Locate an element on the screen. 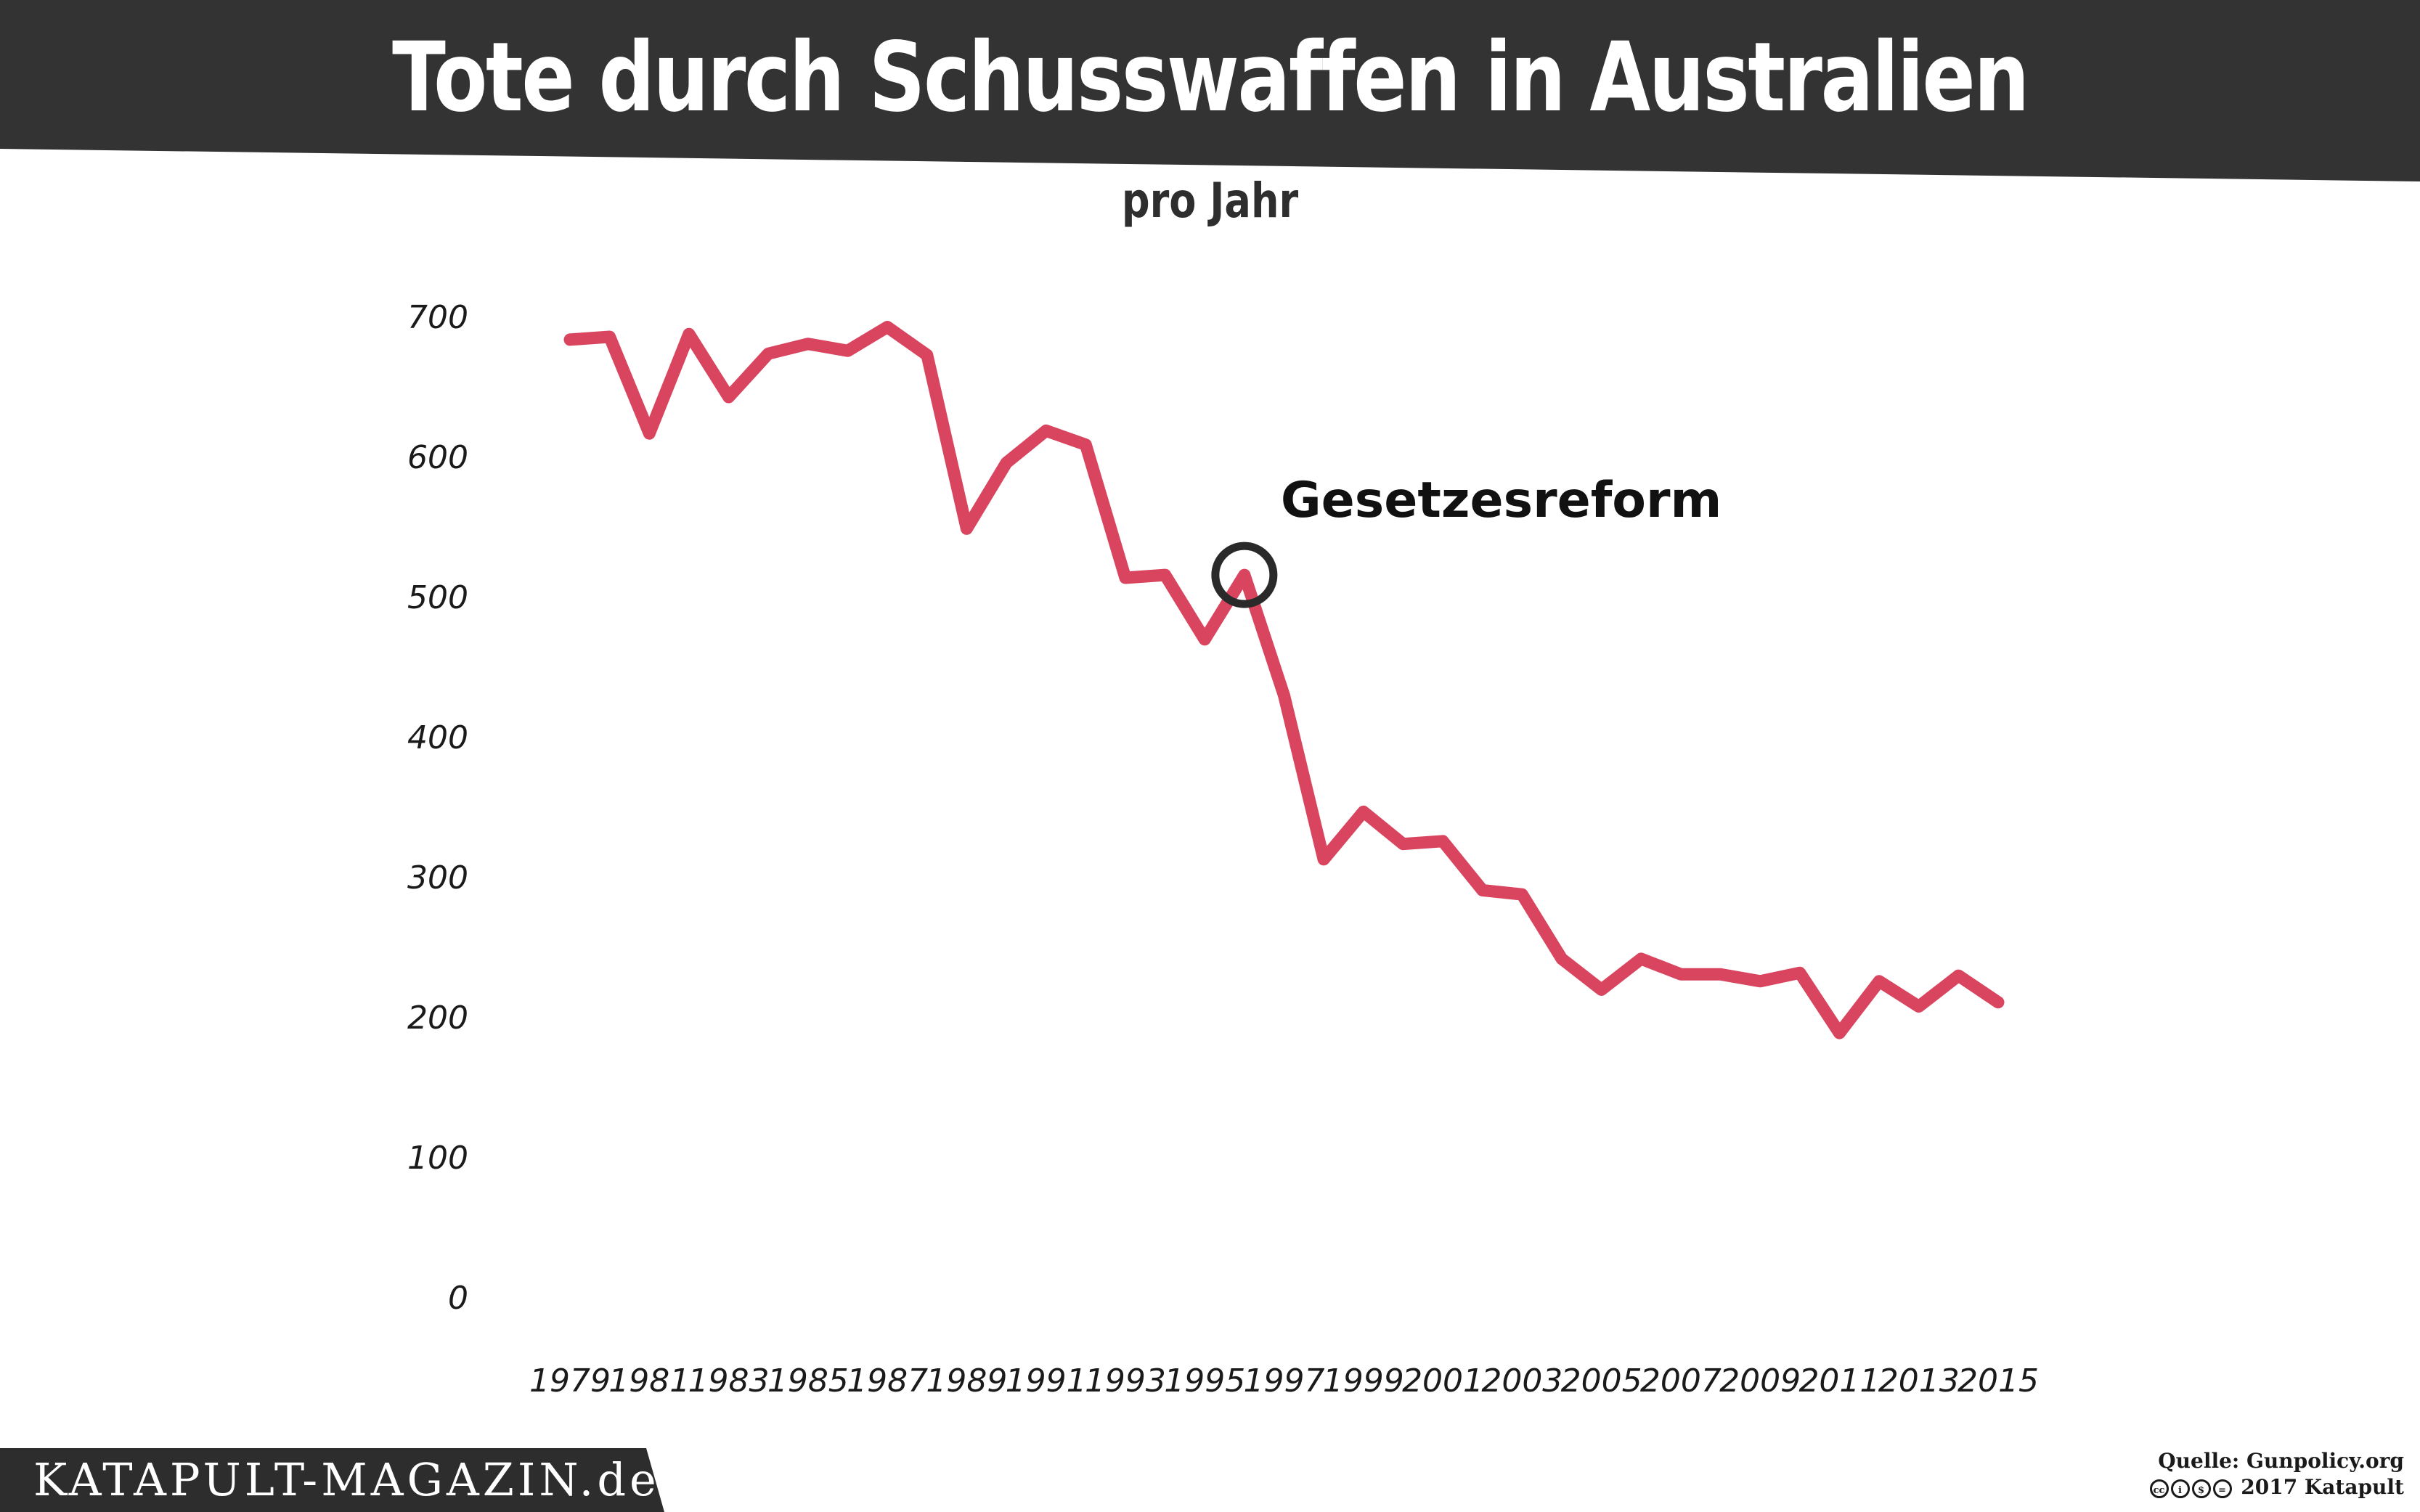 Image resolution: width=2420 pixels, height=1512 pixels. x-tick-label: 1997 is located at coordinates (1284, 1380).